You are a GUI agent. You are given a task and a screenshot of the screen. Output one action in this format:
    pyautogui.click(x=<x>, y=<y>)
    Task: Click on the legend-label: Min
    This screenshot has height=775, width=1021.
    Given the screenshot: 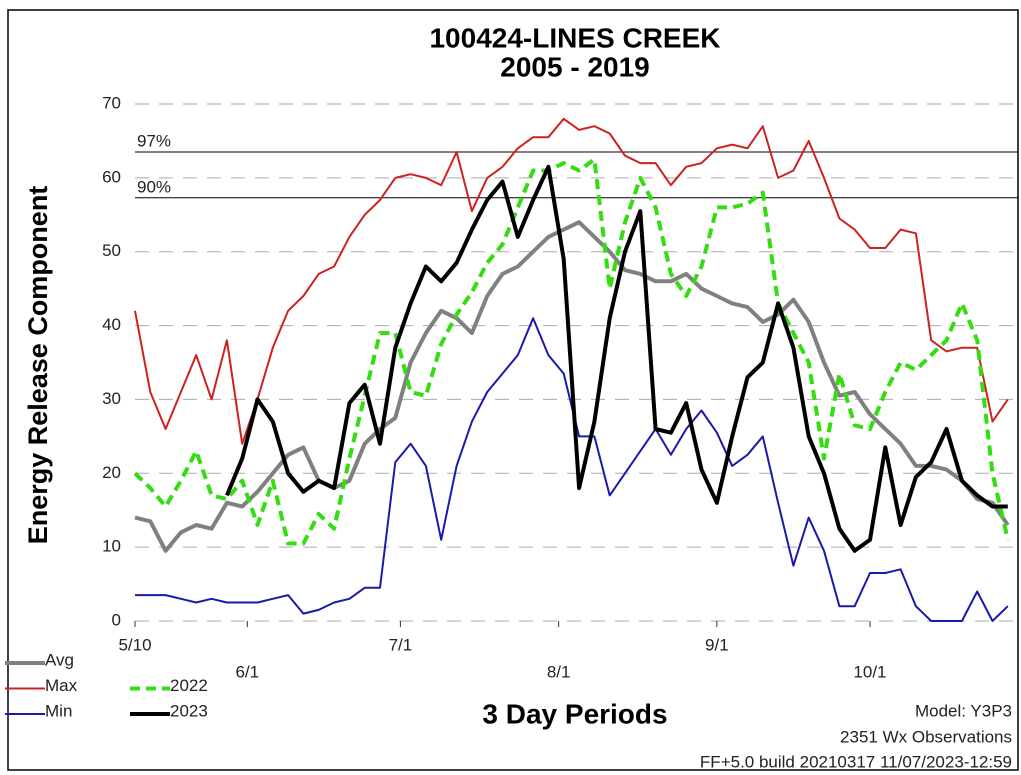 What is the action you would take?
    pyautogui.click(x=58, y=710)
    